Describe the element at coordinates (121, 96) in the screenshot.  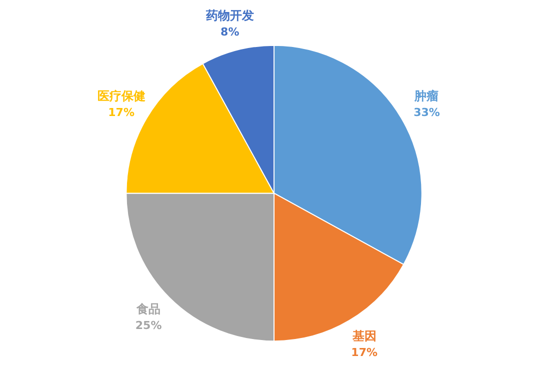
I see `slice-label: 医疗保健` at that location.